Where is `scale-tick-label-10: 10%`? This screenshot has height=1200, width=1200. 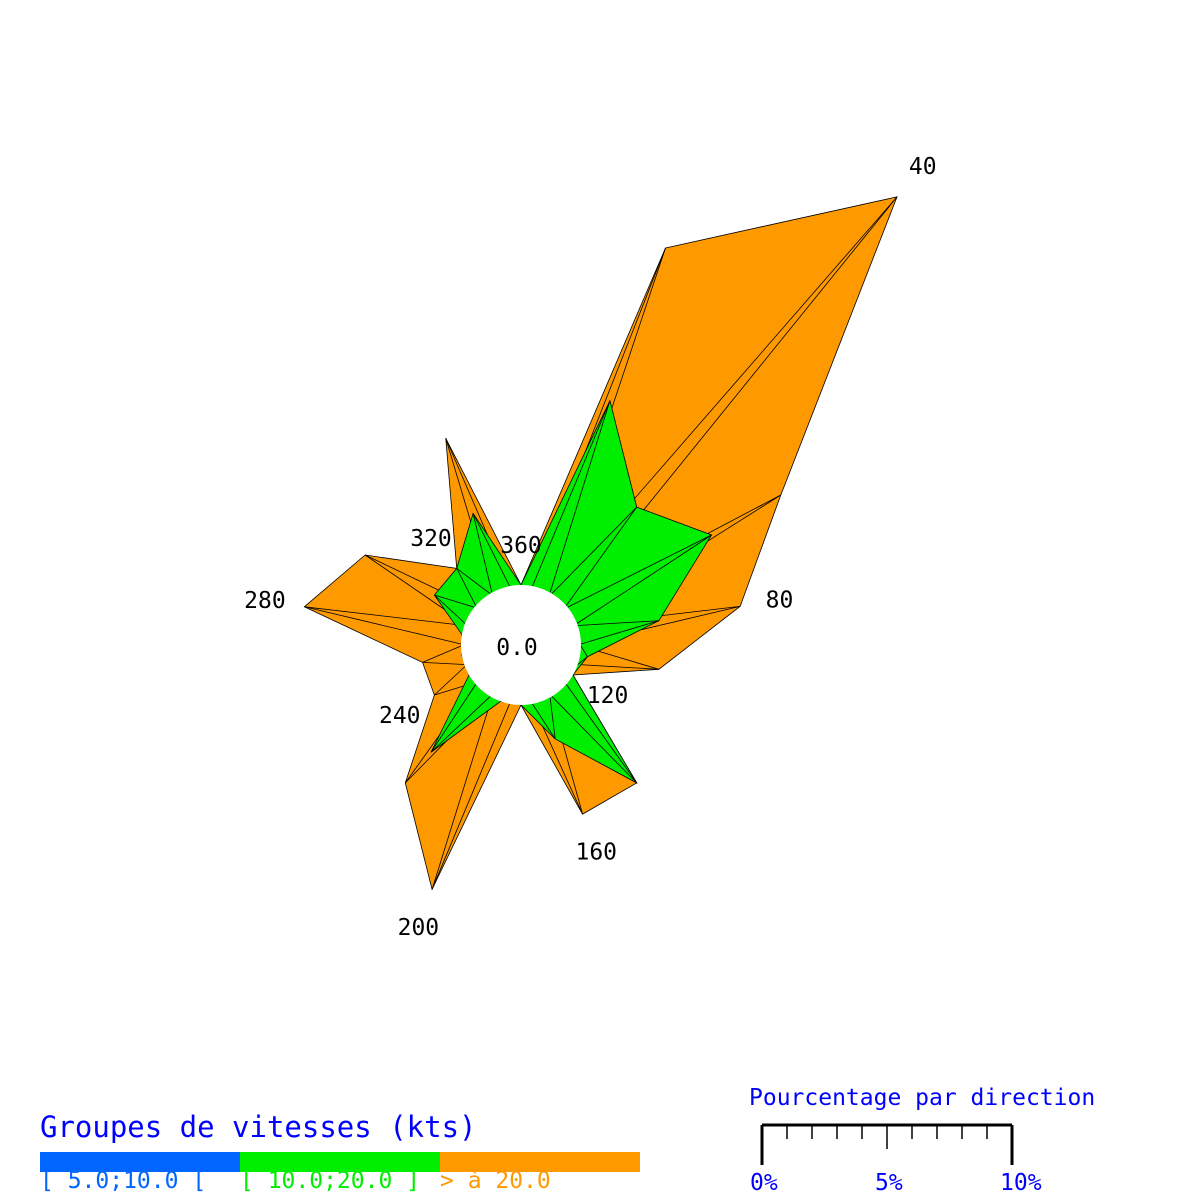 scale-tick-label-10: 10% is located at coordinates (1021, 1183).